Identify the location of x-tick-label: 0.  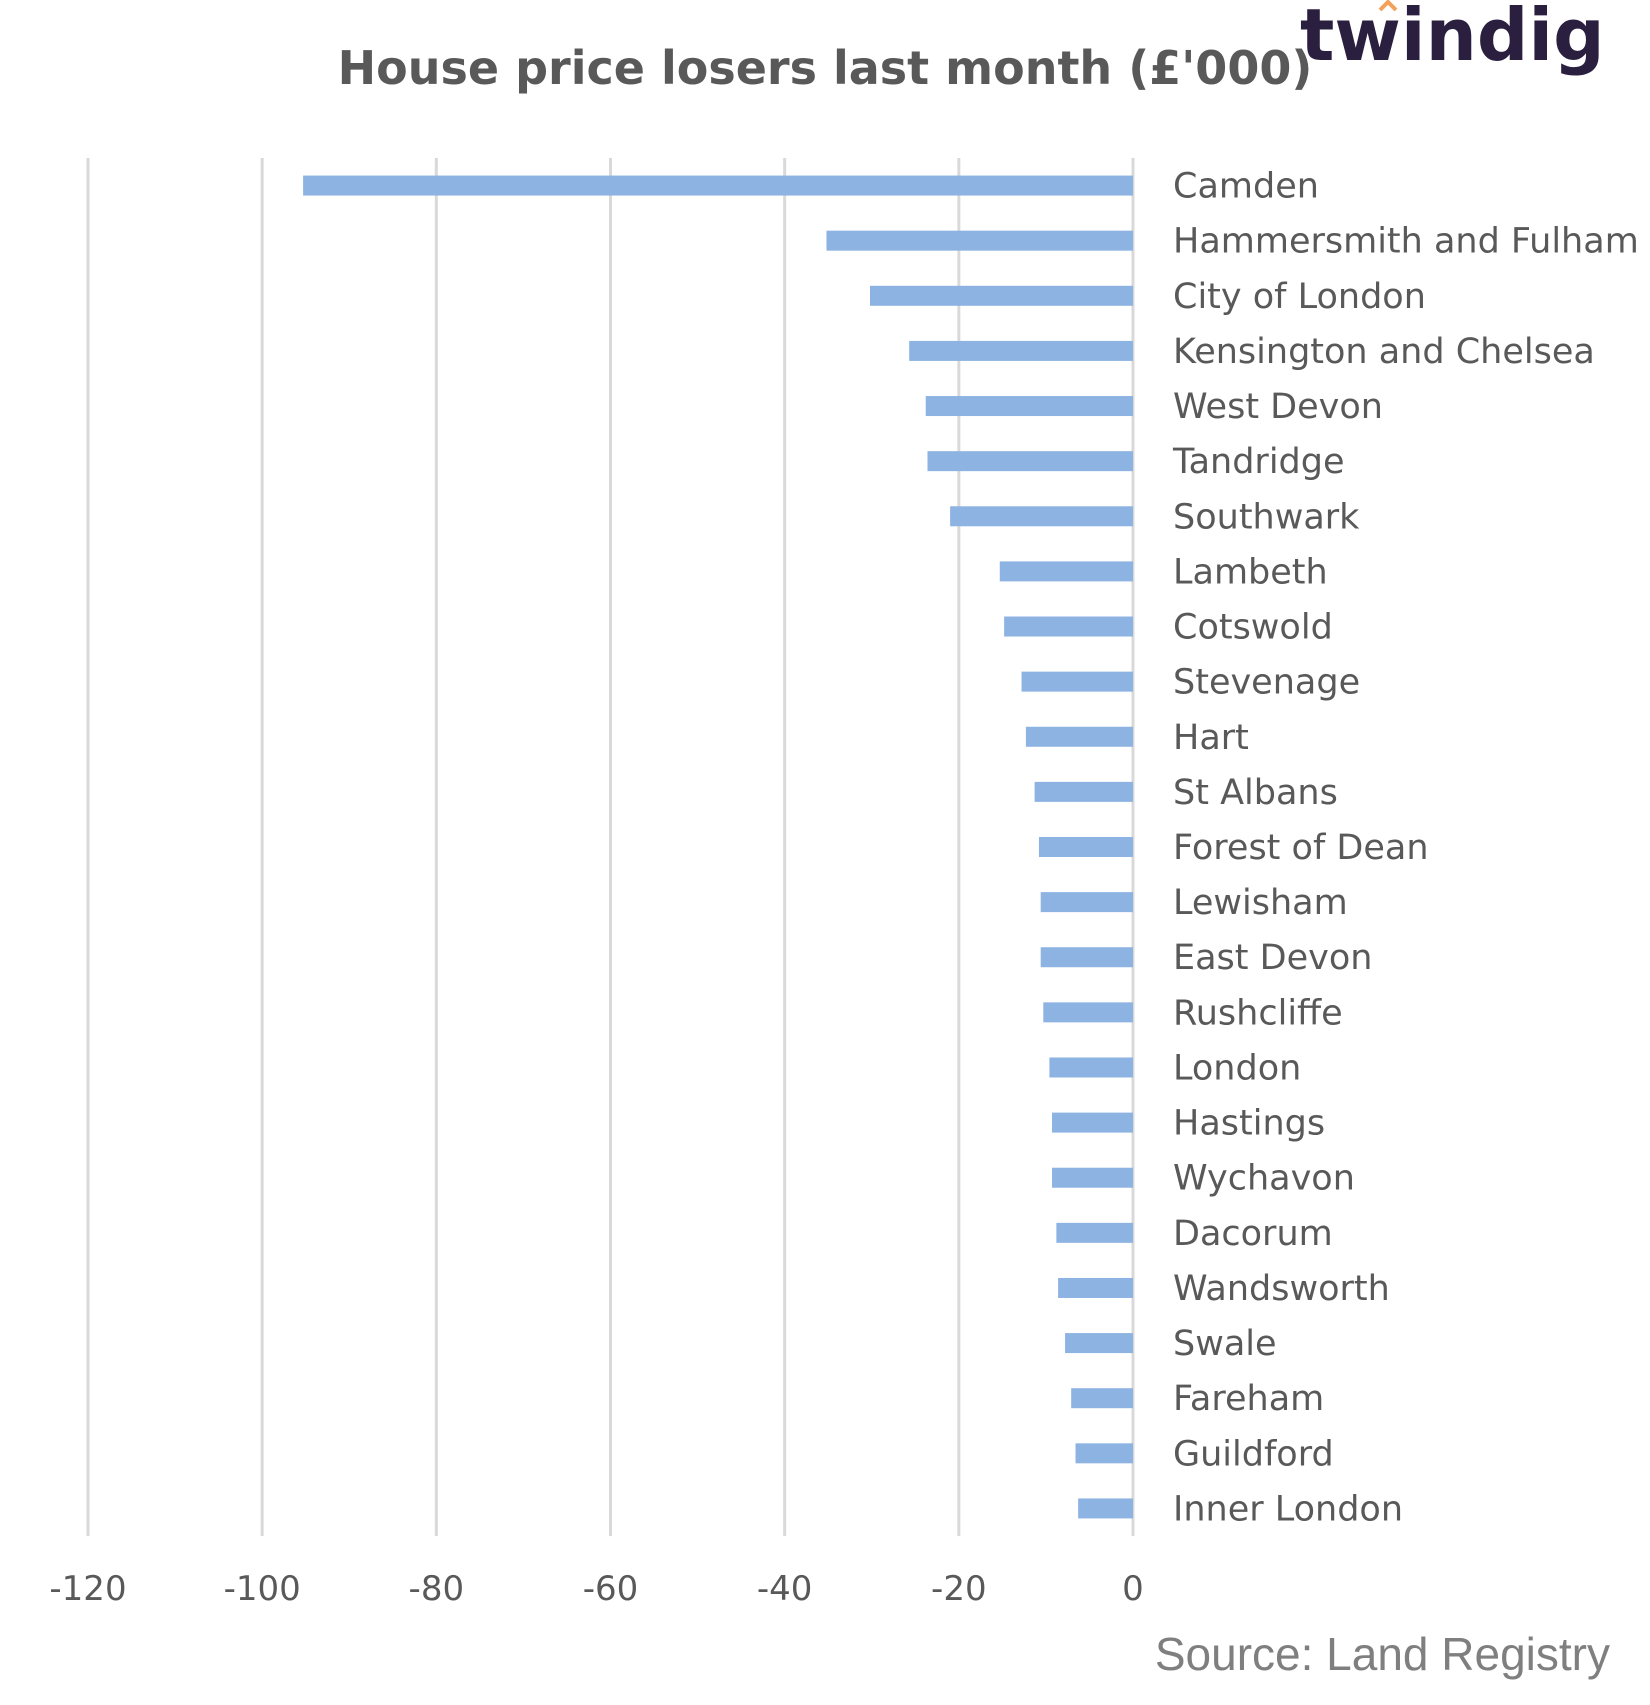
(1133, 1589).